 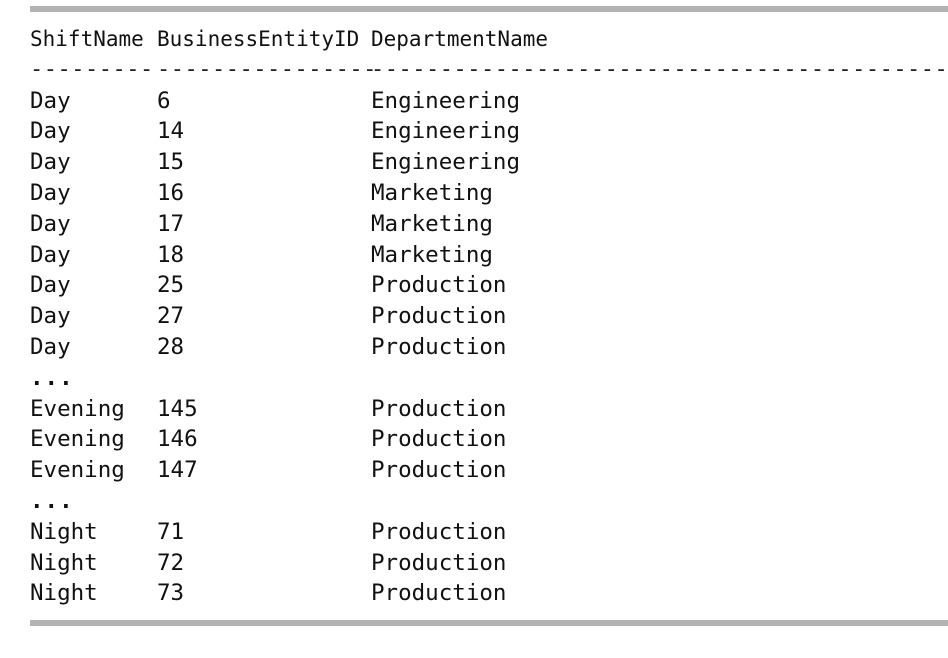 I want to click on table-row: Day 25 Production, so click(x=489, y=285).